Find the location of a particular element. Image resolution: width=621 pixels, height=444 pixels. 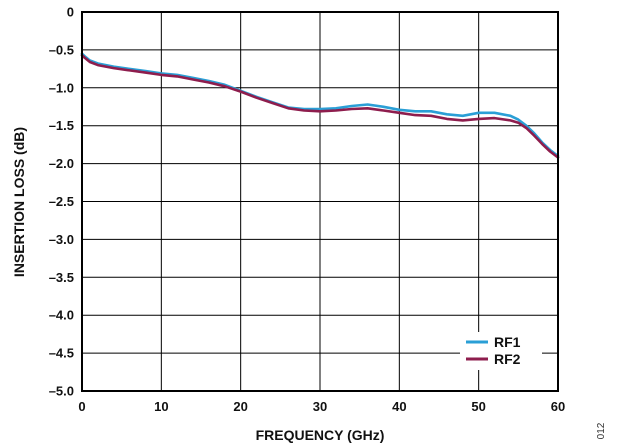

x-tick-label: 20 is located at coordinates (240, 406).